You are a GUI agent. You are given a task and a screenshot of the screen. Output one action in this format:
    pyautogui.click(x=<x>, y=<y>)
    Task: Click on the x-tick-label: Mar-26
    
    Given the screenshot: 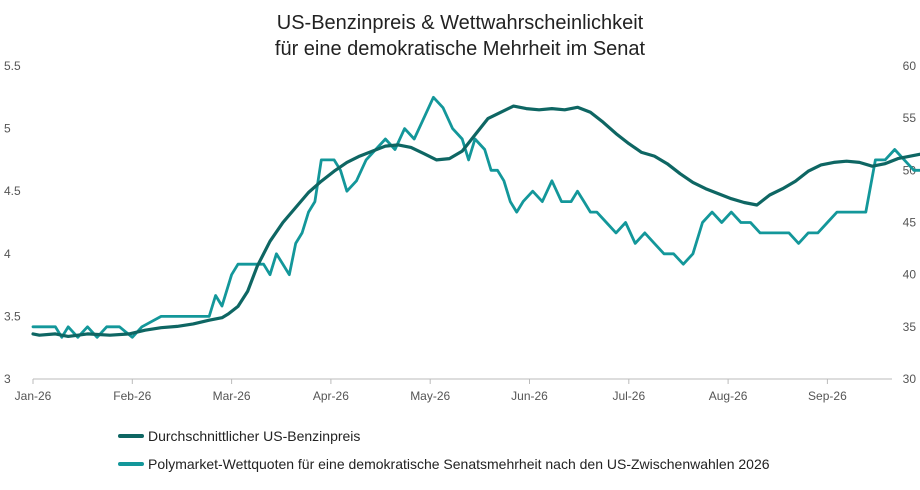 What is the action you would take?
    pyautogui.click(x=232, y=396)
    